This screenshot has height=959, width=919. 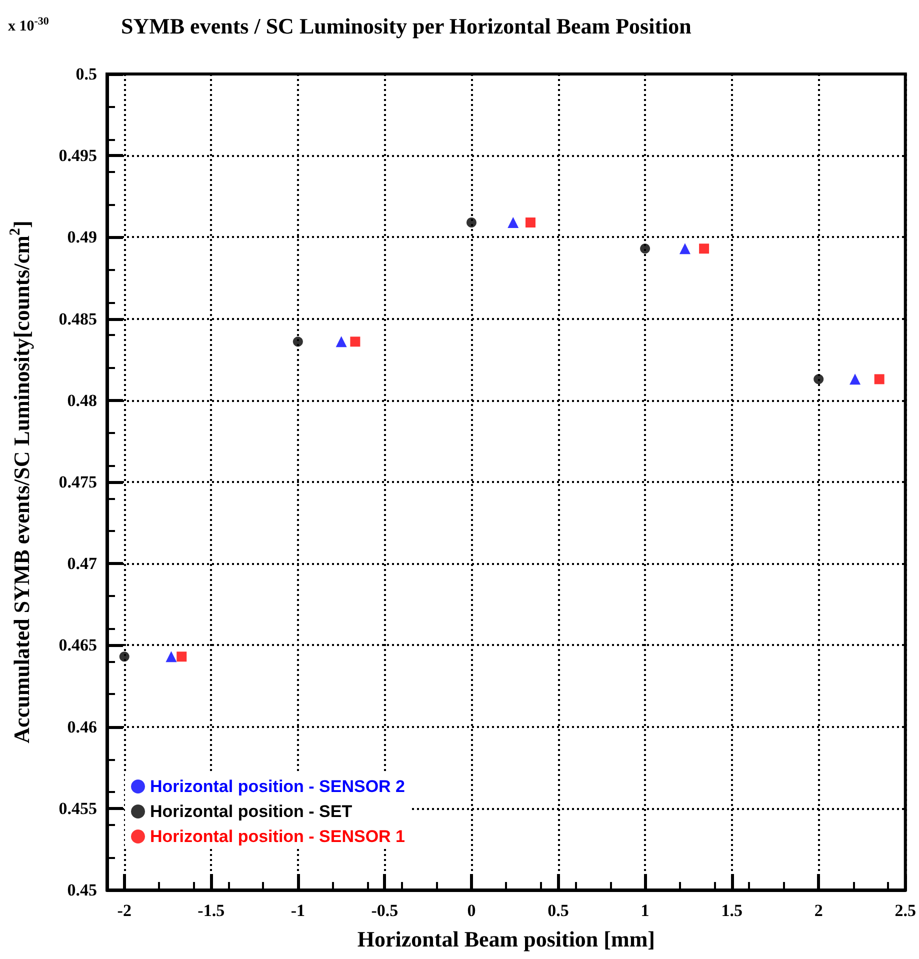 I want to click on legend-label: Horizontal position - SENSOR 2, so click(x=278, y=786).